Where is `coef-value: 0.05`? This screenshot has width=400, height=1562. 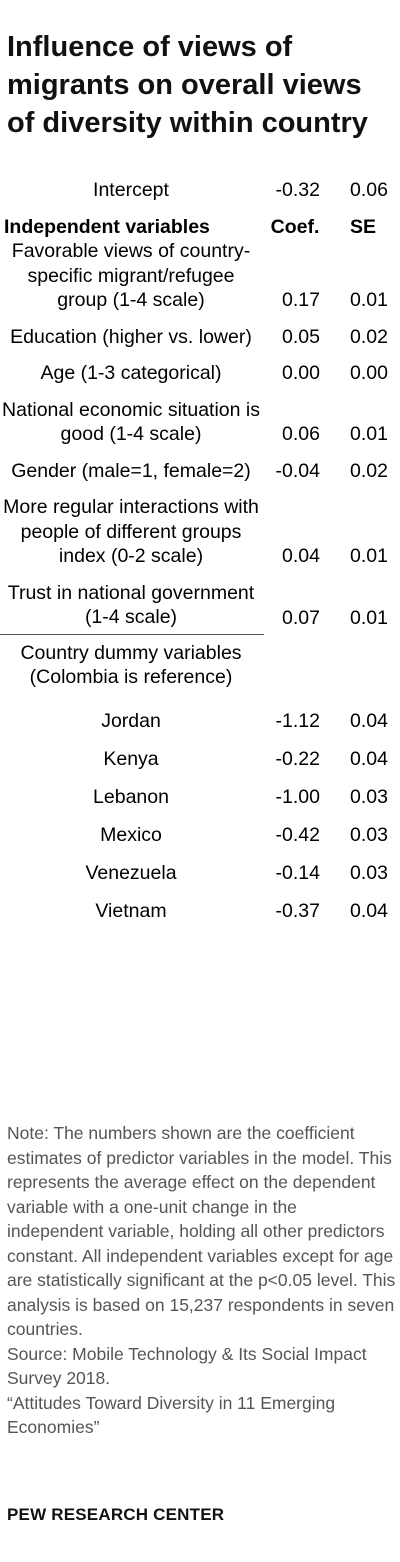 coef-value: 0.05 is located at coordinates (301, 336).